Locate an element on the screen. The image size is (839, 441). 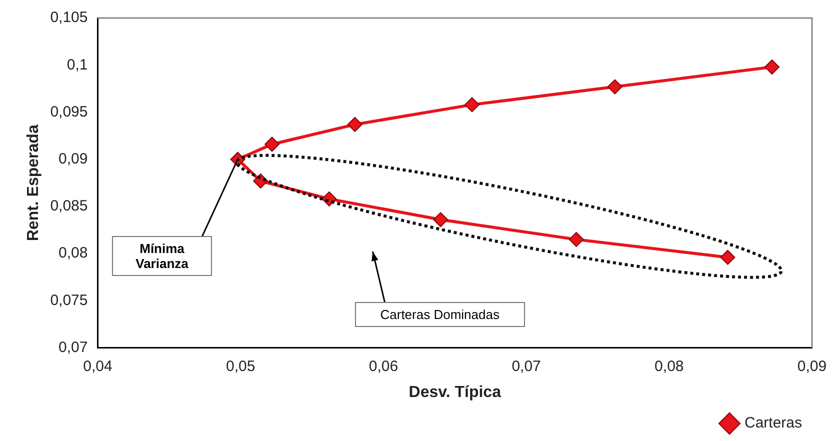
legend-label: Carteras is located at coordinates (773, 423).